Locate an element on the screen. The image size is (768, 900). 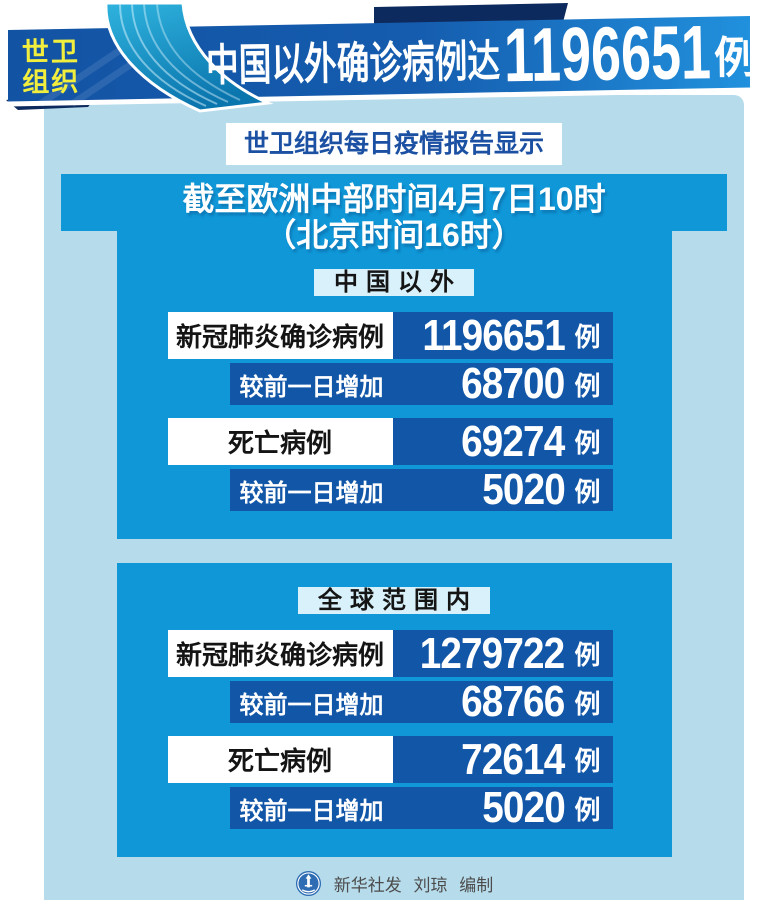
stat-row-confirmed-delta: 较前一日增加 68700 例 is located at coordinates (421, 383).